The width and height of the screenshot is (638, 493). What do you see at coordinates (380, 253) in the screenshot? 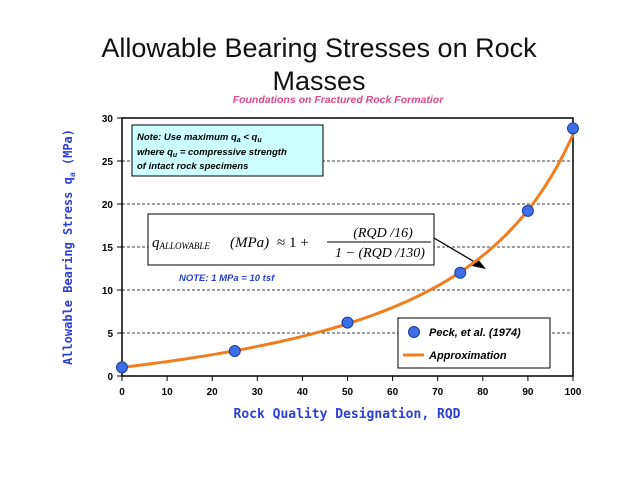
I see `formula-denominator: 1 − (RQD /130)` at bounding box center [380, 253].